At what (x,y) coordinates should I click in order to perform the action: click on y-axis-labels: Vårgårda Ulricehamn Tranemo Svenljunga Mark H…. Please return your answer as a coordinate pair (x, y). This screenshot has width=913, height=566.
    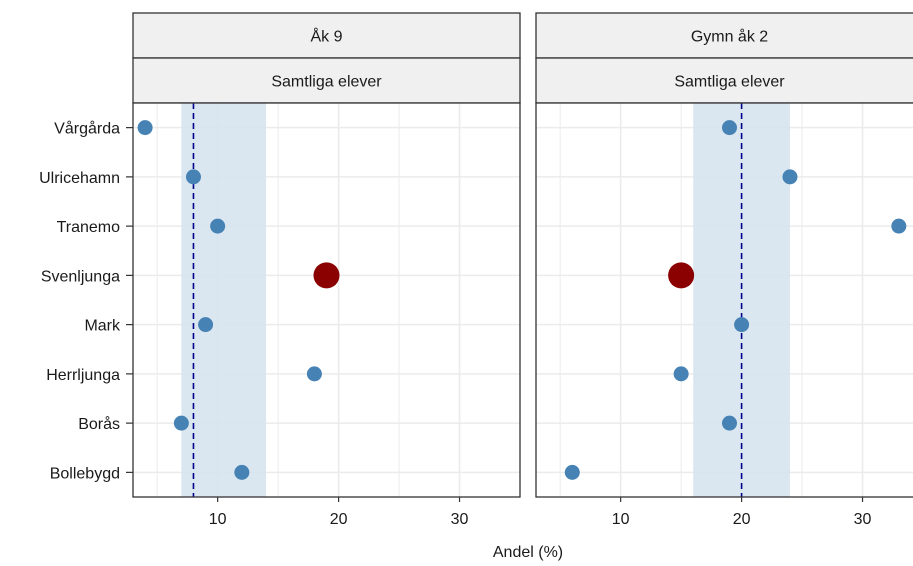
    Looking at the image, I should click on (86, 301).